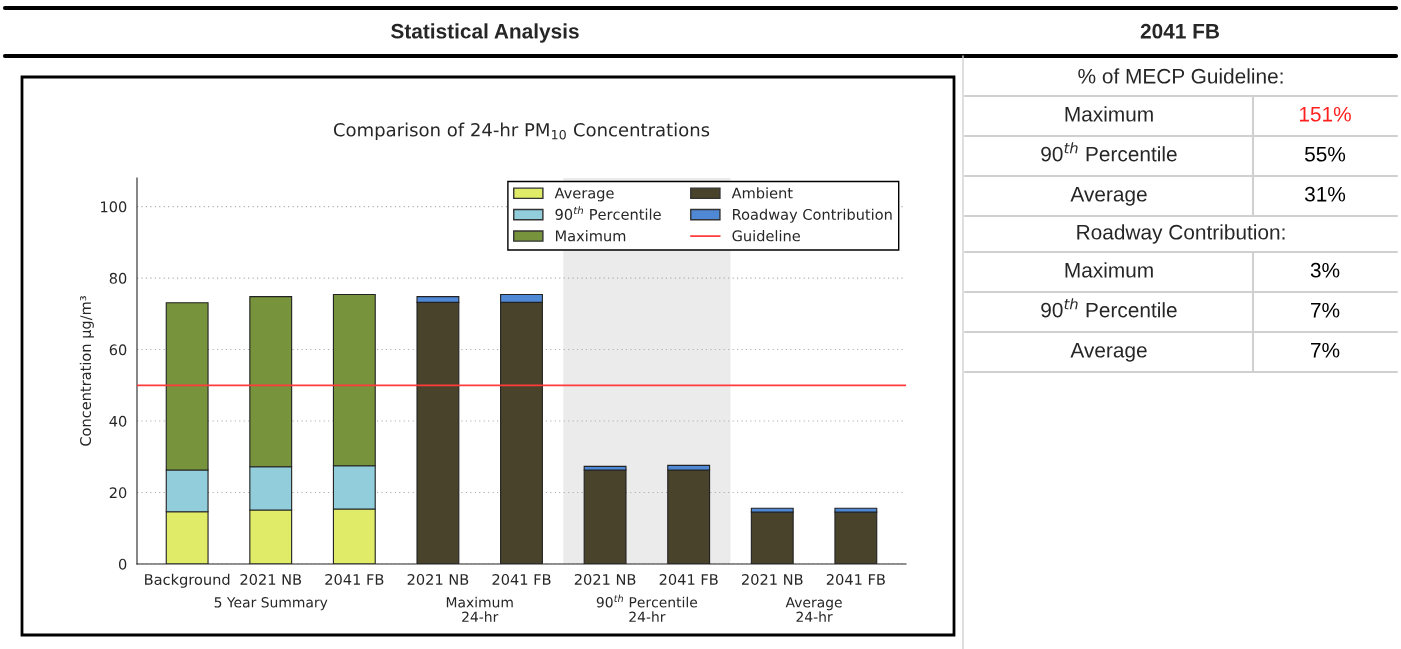  Describe the element at coordinates (1325, 114) in the screenshot. I see `text: 151%` at that location.